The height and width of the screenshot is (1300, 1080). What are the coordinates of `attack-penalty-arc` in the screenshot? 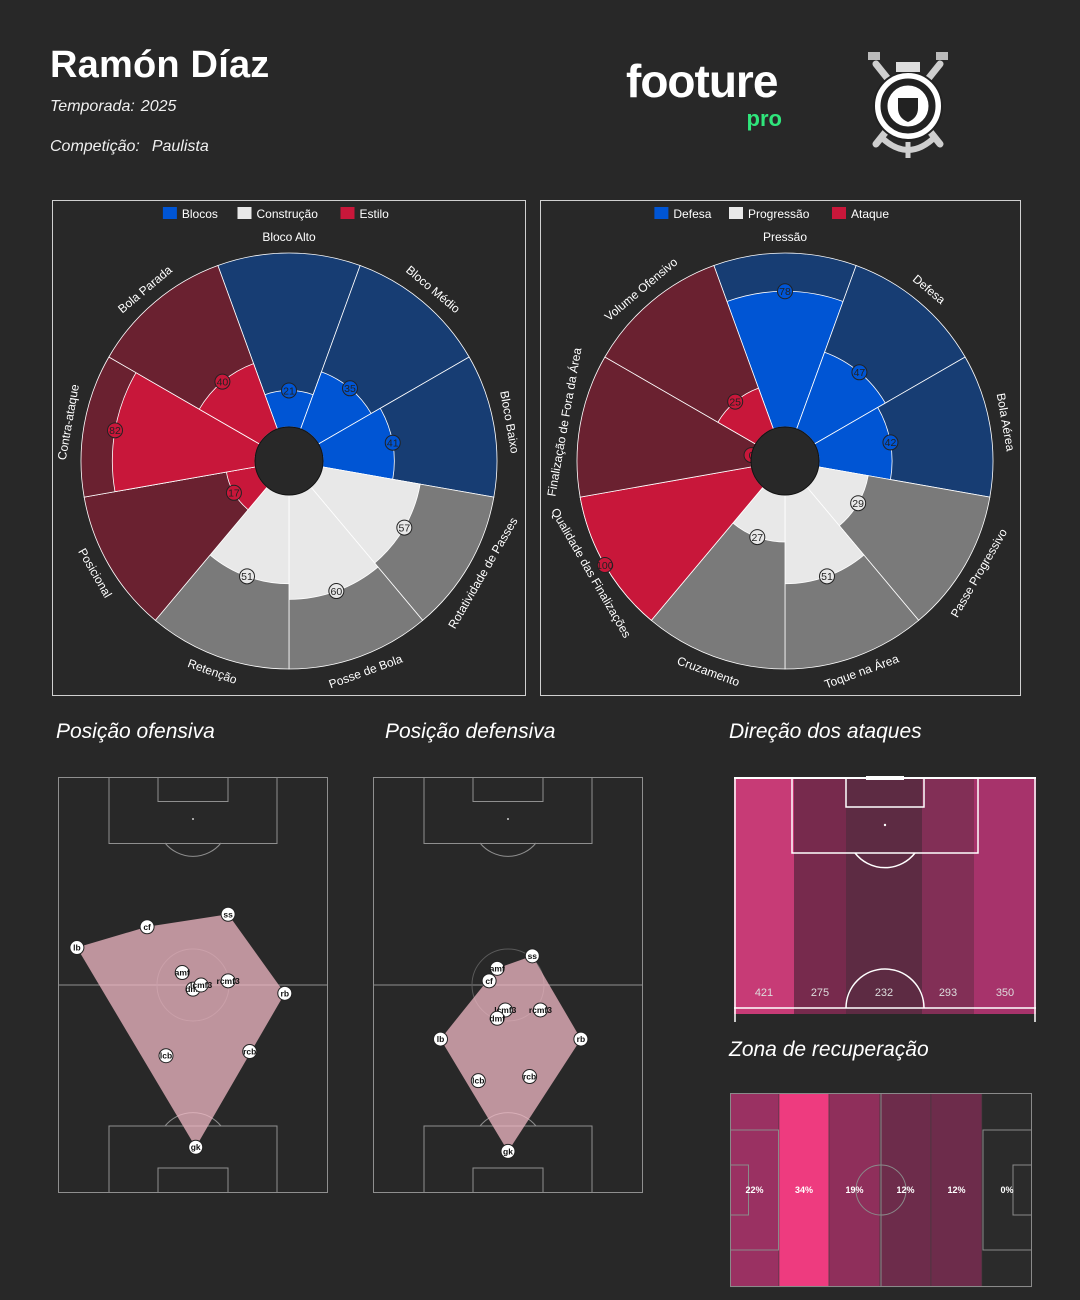 It's located at (885, 860).